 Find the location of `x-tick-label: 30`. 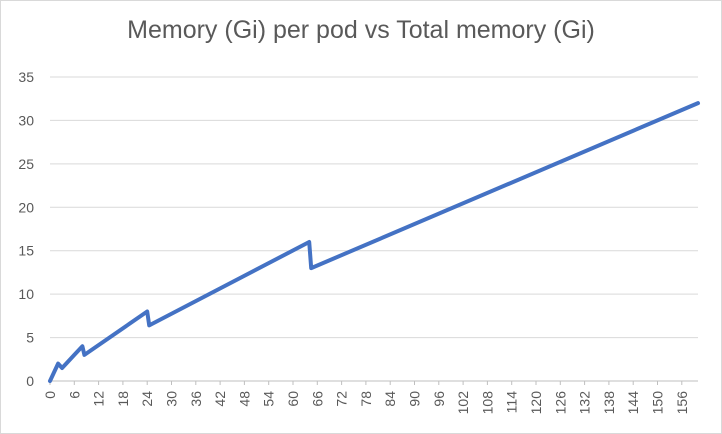

x-tick-label: 30 is located at coordinates (172, 399).